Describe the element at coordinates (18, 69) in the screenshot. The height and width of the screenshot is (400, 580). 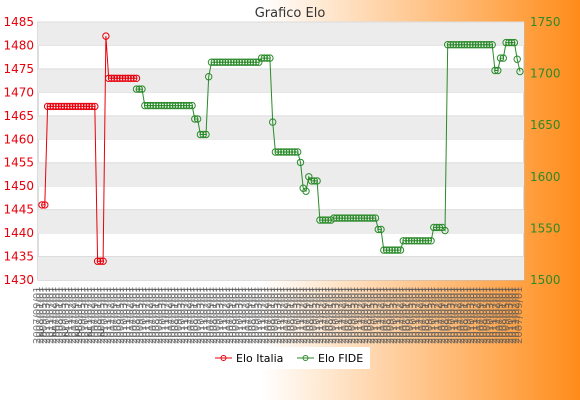
I see `y-left-tick-label: 1475` at that location.